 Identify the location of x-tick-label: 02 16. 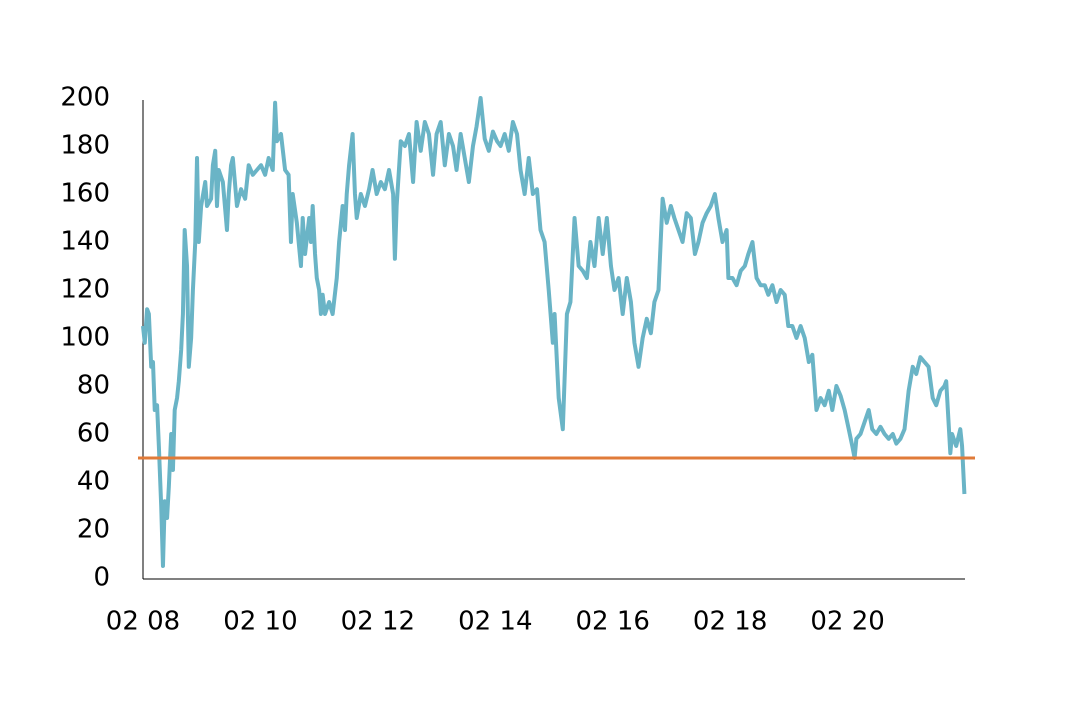
(612, 622).